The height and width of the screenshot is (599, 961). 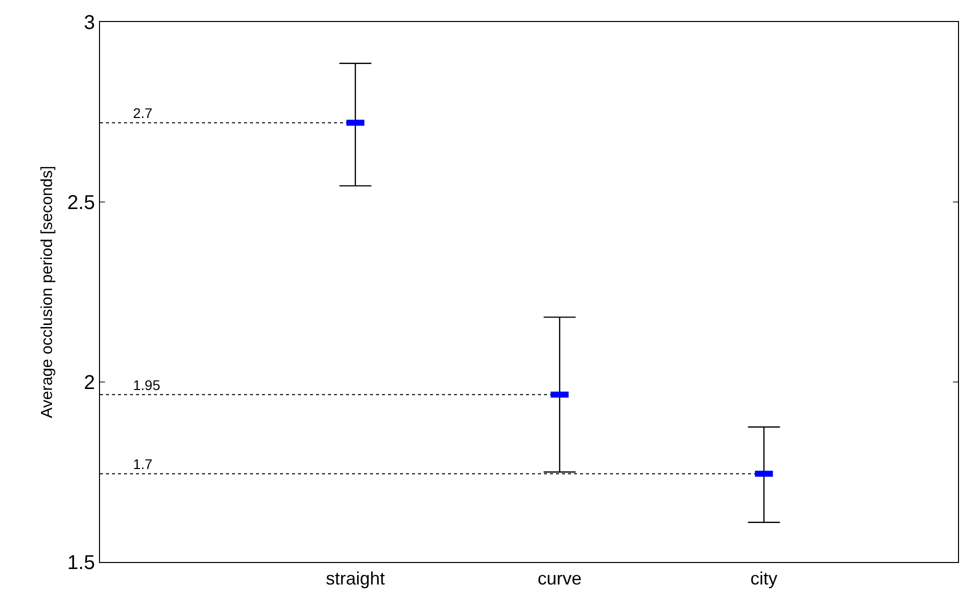 What do you see at coordinates (89, 383) in the screenshot?
I see `y-tick-label: 2` at bounding box center [89, 383].